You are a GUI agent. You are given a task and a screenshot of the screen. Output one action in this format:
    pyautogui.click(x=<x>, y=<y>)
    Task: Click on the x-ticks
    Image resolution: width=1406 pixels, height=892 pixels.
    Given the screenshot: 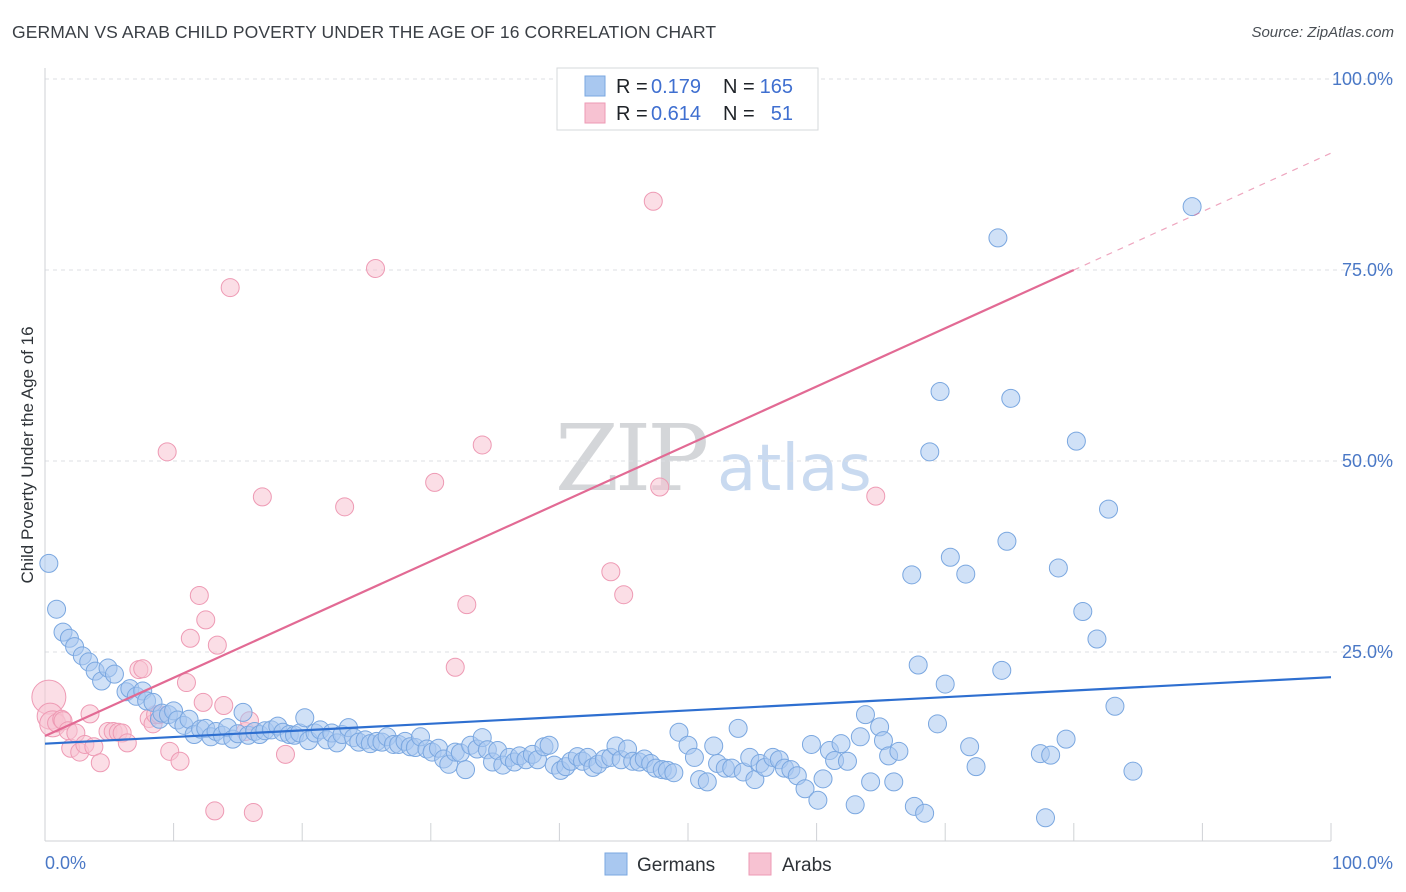 What is the action you would take?
    pyautogui.click(x=752, y=832)
    